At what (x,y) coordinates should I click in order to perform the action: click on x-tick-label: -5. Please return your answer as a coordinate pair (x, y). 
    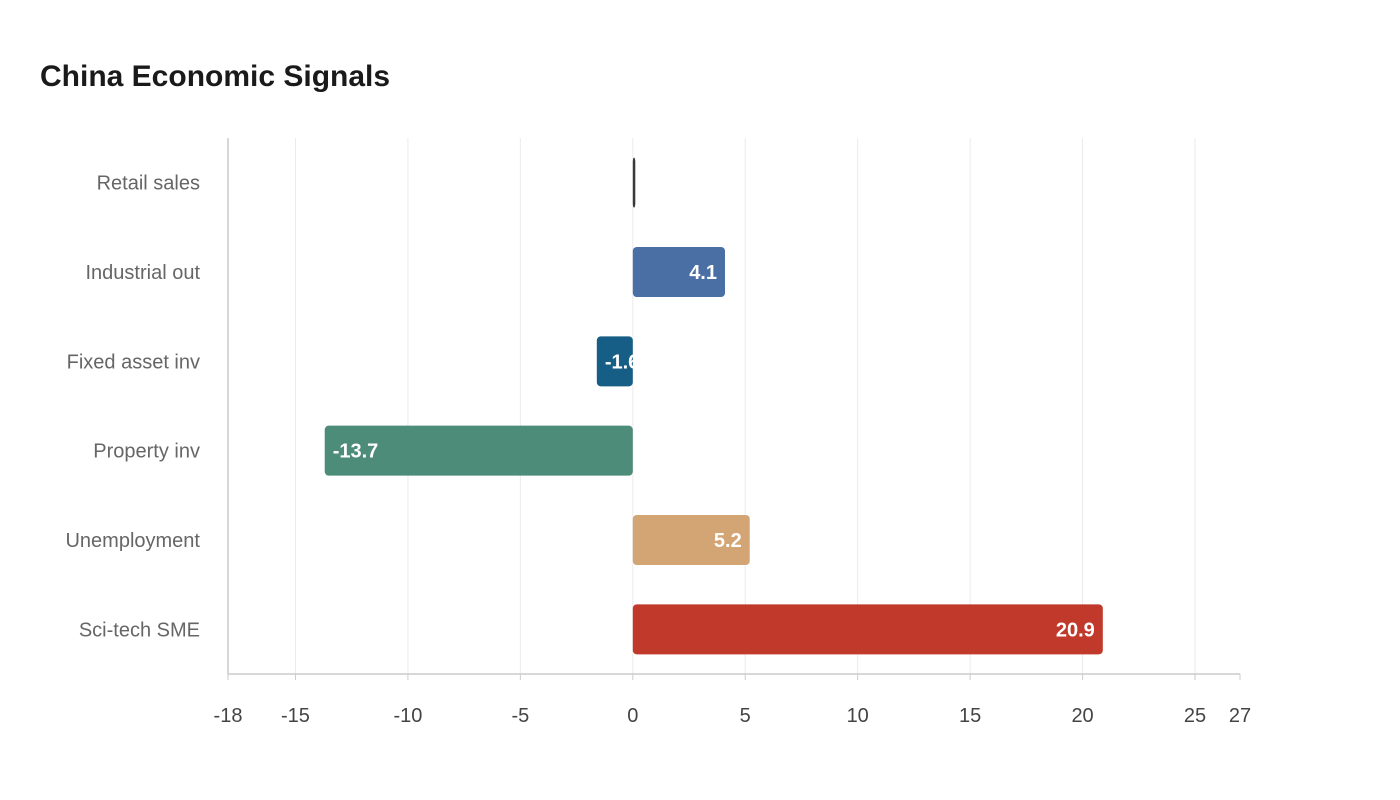
    Looking at the image, I should click on (520, 716).